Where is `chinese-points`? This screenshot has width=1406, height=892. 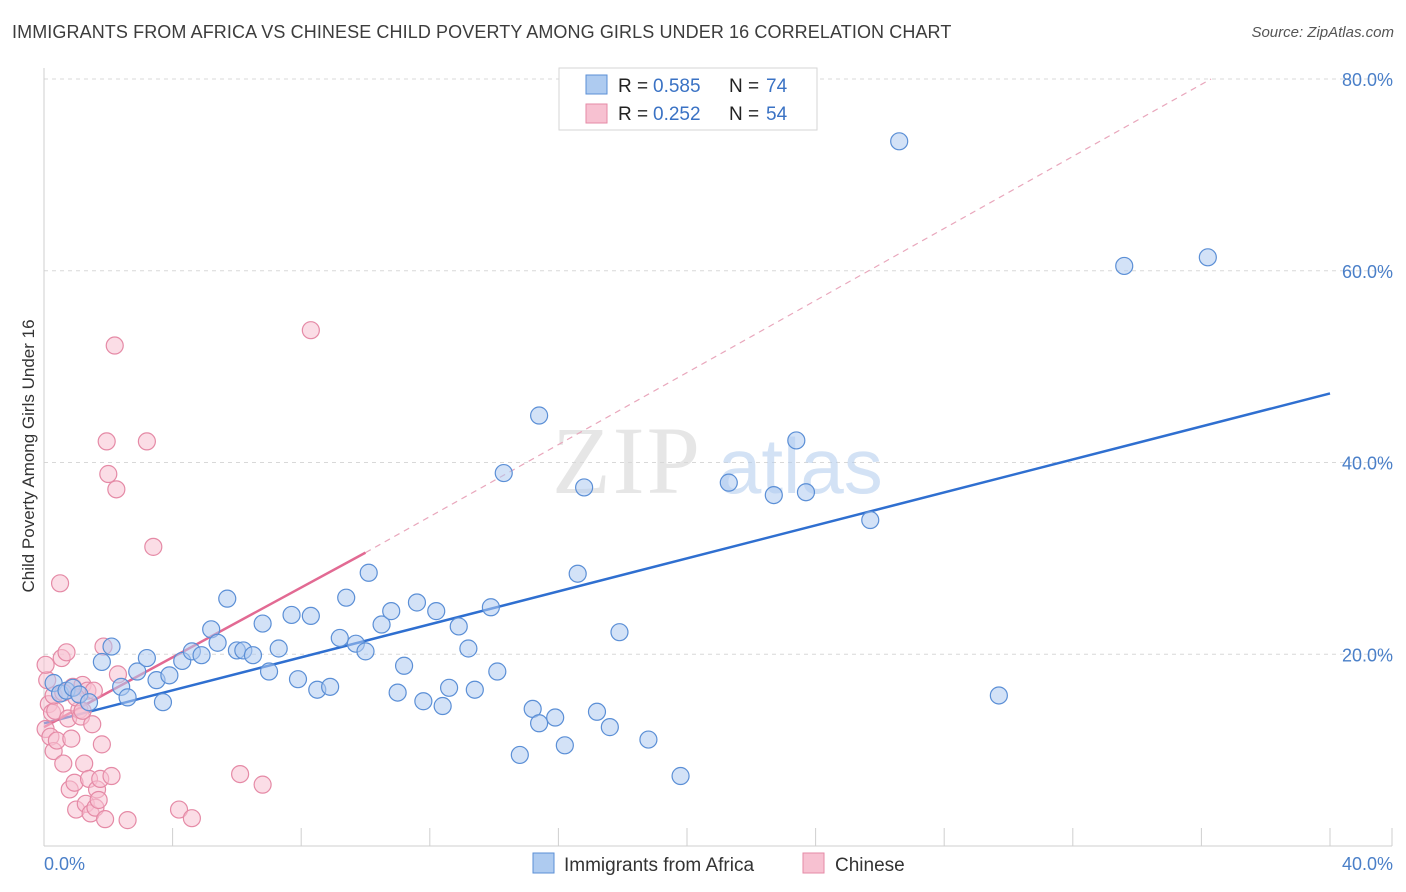 chinese-points is located at coordinates (178, 575).